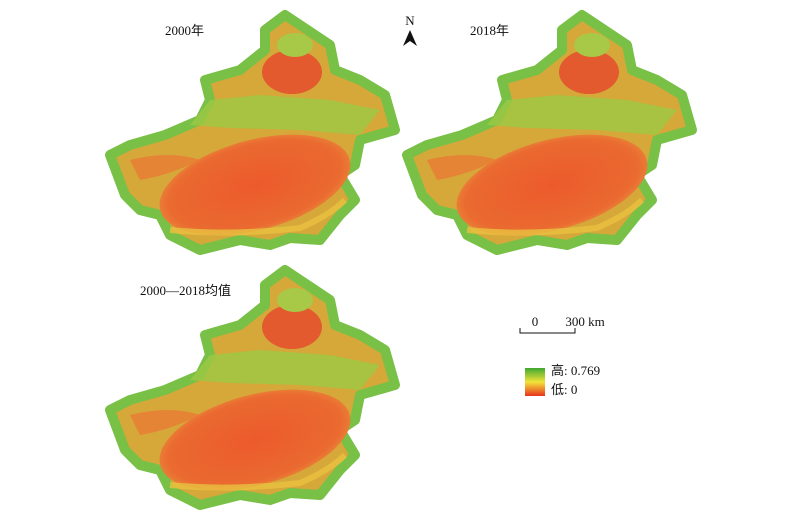 This screenshot has height=522, width=800. I want to click on panel-title: 2018年, so click(489, 30).